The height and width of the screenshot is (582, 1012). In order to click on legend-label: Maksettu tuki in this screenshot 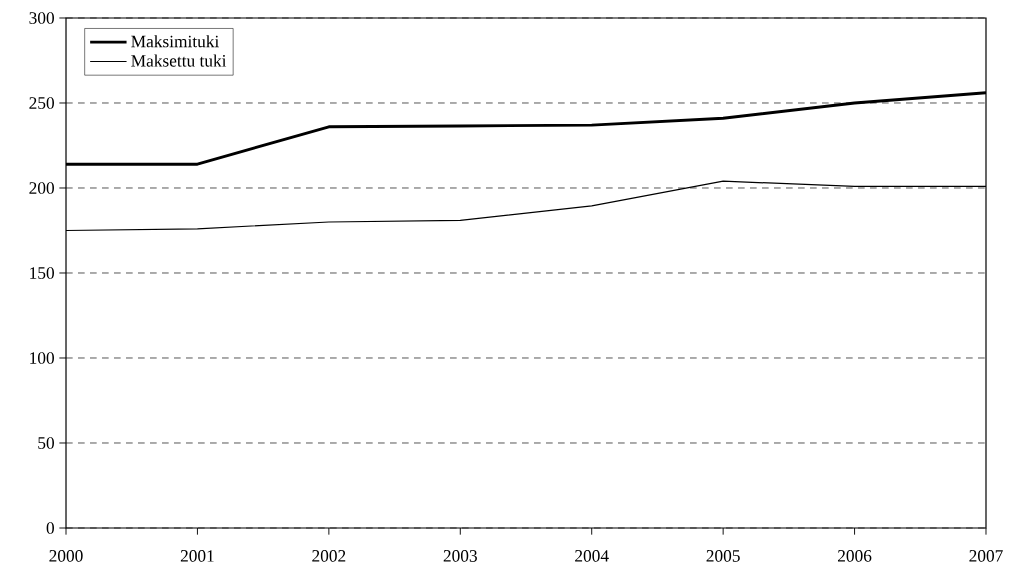, I will do `click(179, 60)`.